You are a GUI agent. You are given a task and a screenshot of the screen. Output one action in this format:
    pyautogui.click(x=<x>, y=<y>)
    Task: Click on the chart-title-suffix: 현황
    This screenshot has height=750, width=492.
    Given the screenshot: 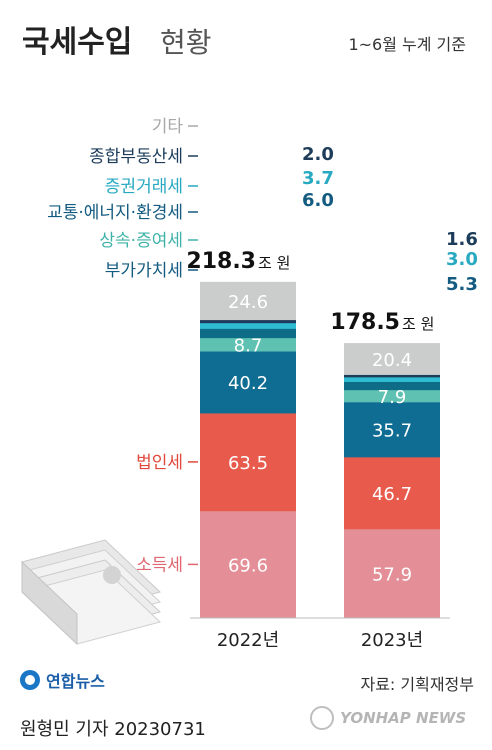 What is the action you would take?
    pyautogui.click(x=186, y=42)
    